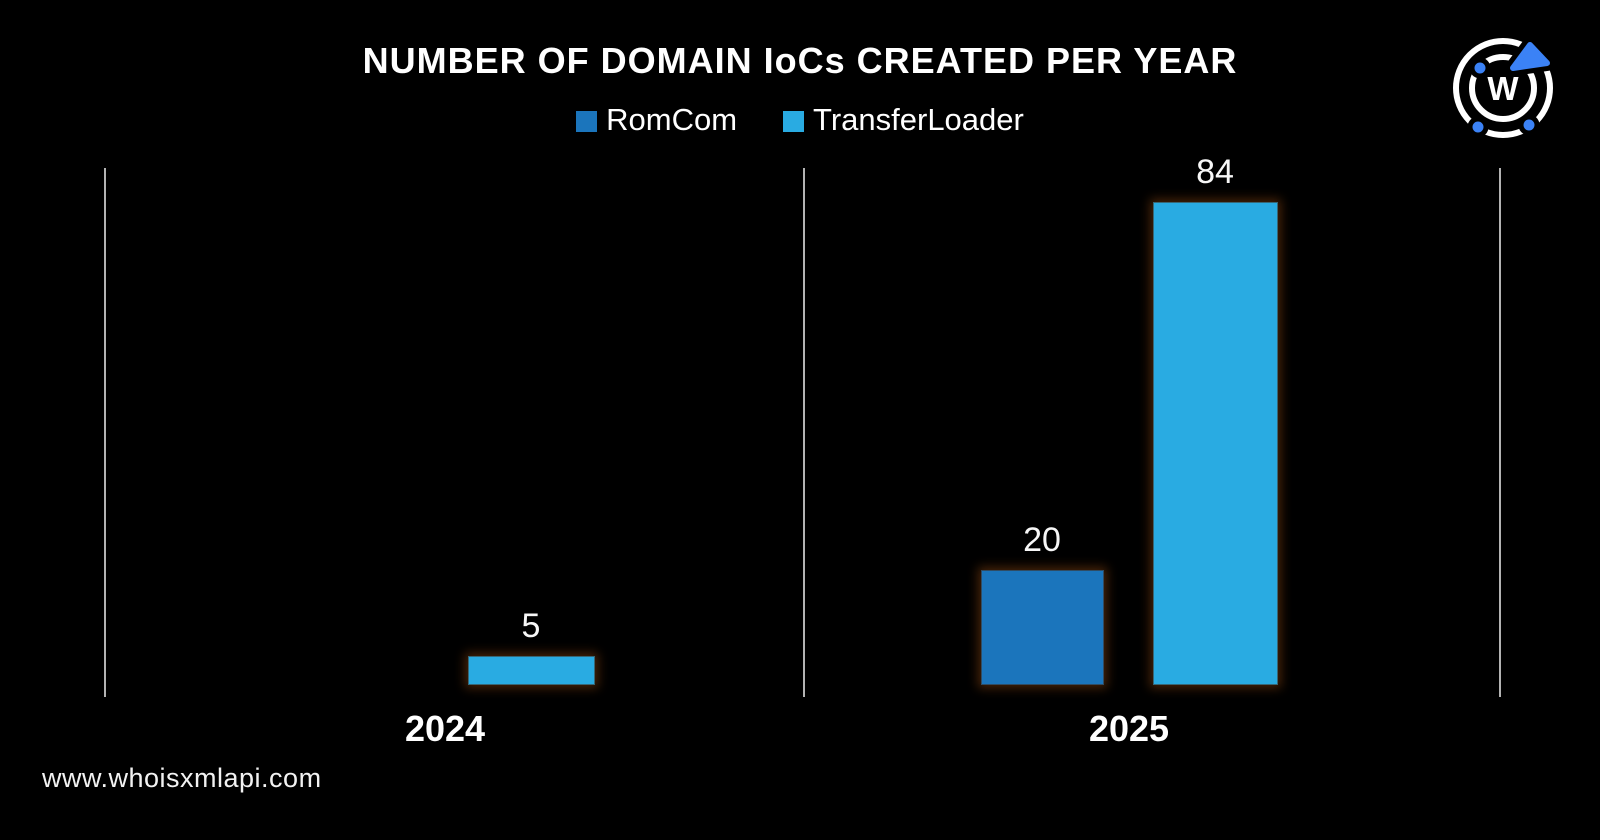 The image size is (1600, 840). I want to click on legend-label-transferloader: TransferLoader, so click(918, 119).